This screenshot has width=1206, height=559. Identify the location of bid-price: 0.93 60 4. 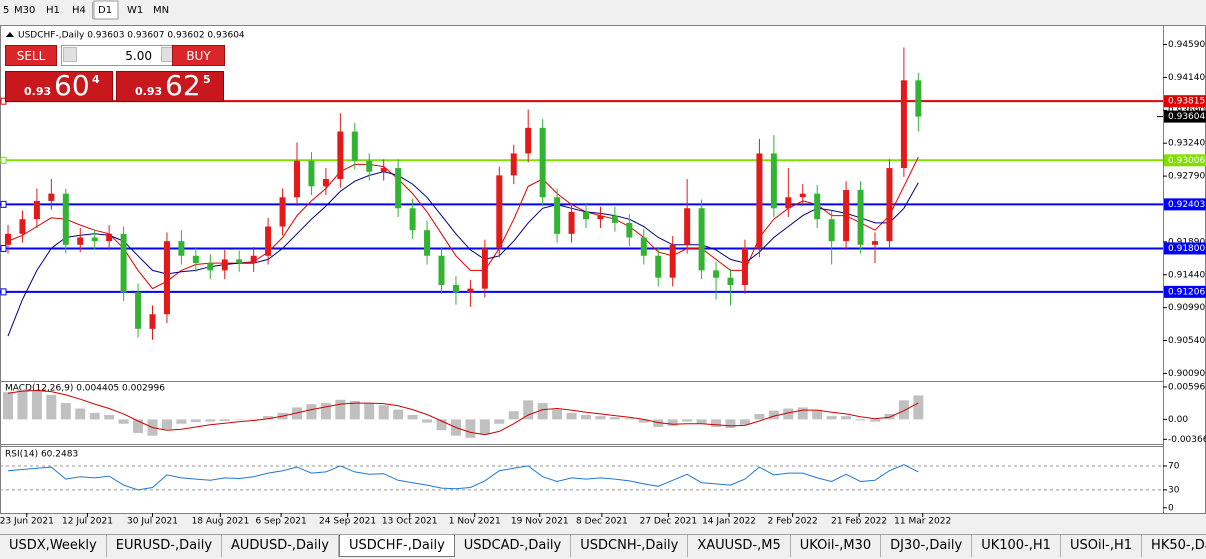
(59, 85).